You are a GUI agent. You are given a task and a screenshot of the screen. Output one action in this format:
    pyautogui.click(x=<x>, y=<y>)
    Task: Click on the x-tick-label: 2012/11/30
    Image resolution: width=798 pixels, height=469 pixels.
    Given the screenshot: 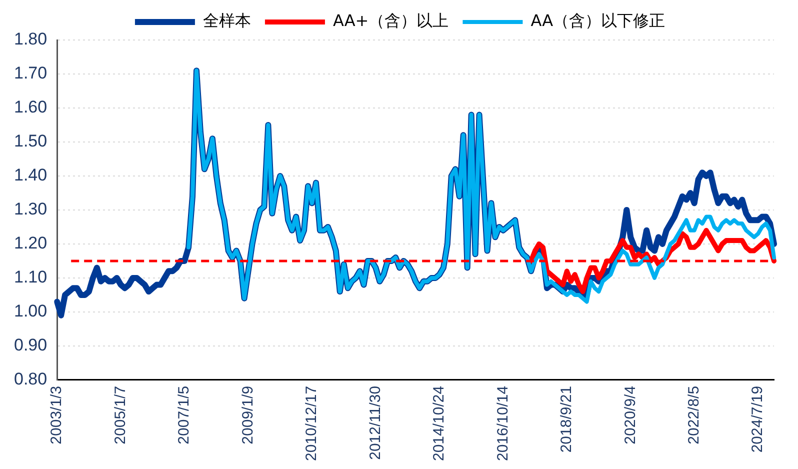 What is the action you would take?
    pyautogui.click(x=375, y=423)
    